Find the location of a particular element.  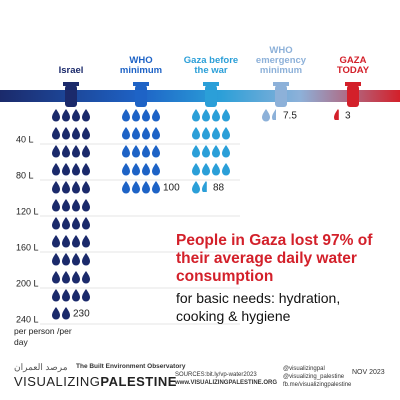

value-label: 230 is located at coordinates (81, 314).